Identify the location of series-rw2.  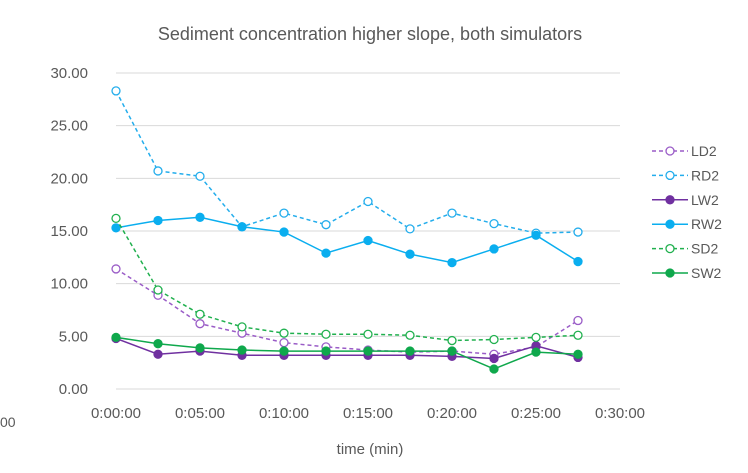
(347, 240).